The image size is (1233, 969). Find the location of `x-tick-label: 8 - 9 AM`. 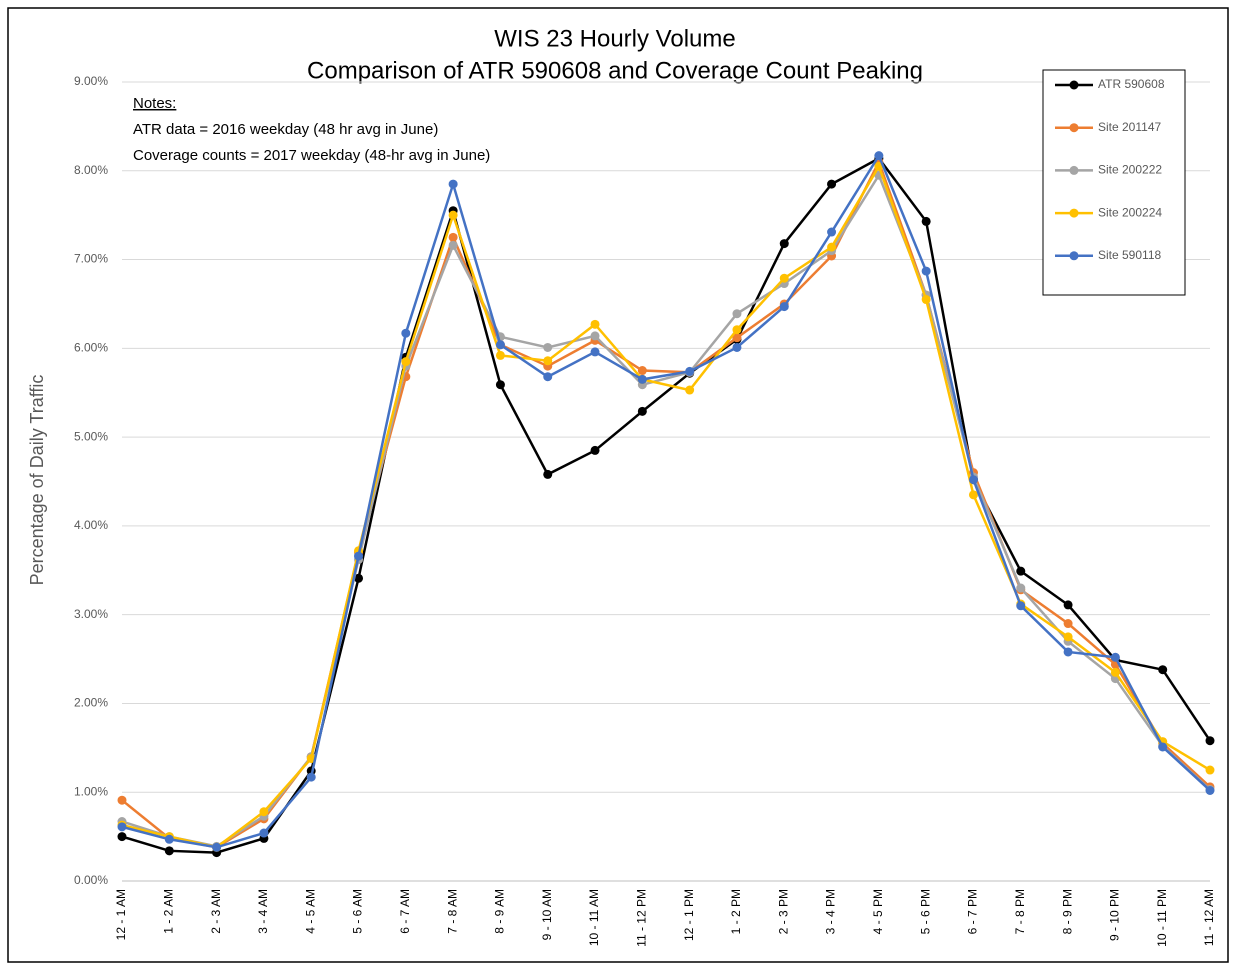

x-tick-label: 8 - 9 AM is located at coordinates (500, 911).